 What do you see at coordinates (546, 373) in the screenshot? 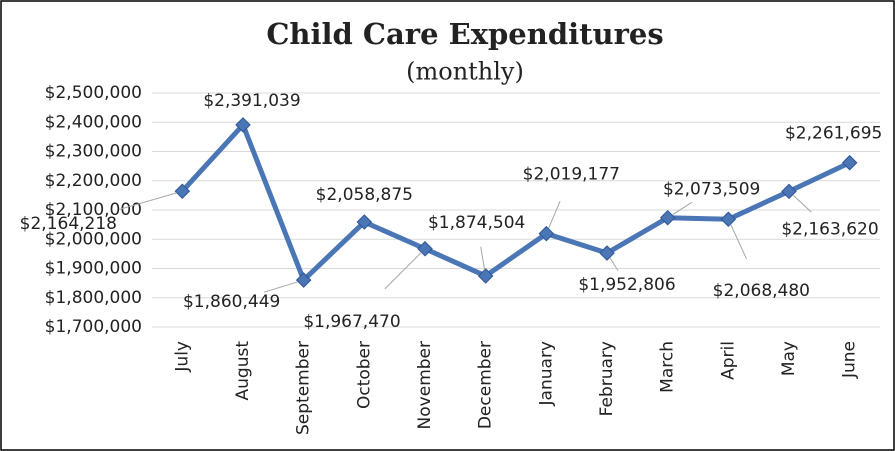
I see `x-tick-label: January` at bounding box center [546, 373].